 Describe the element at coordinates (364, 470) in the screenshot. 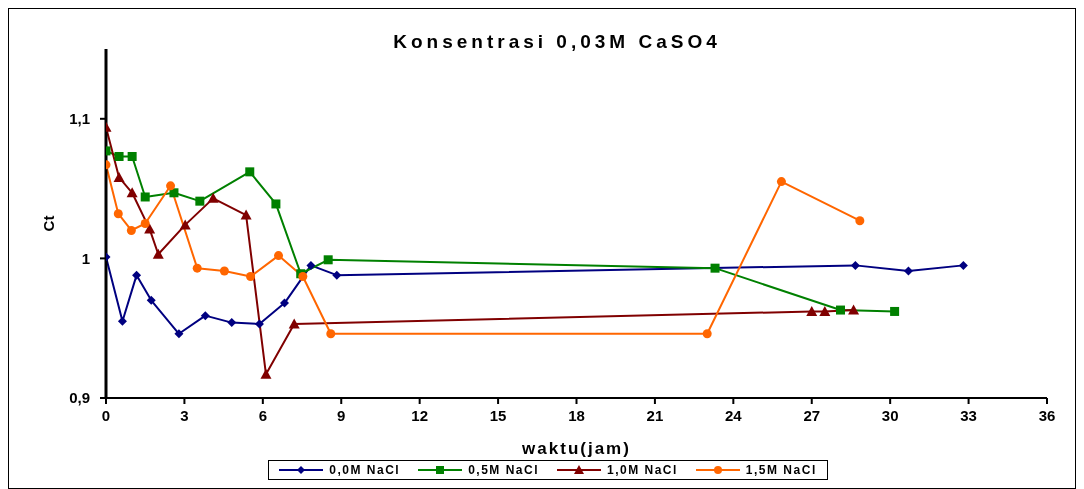

I see `legend-label: 0,0M NaCl` at that location.